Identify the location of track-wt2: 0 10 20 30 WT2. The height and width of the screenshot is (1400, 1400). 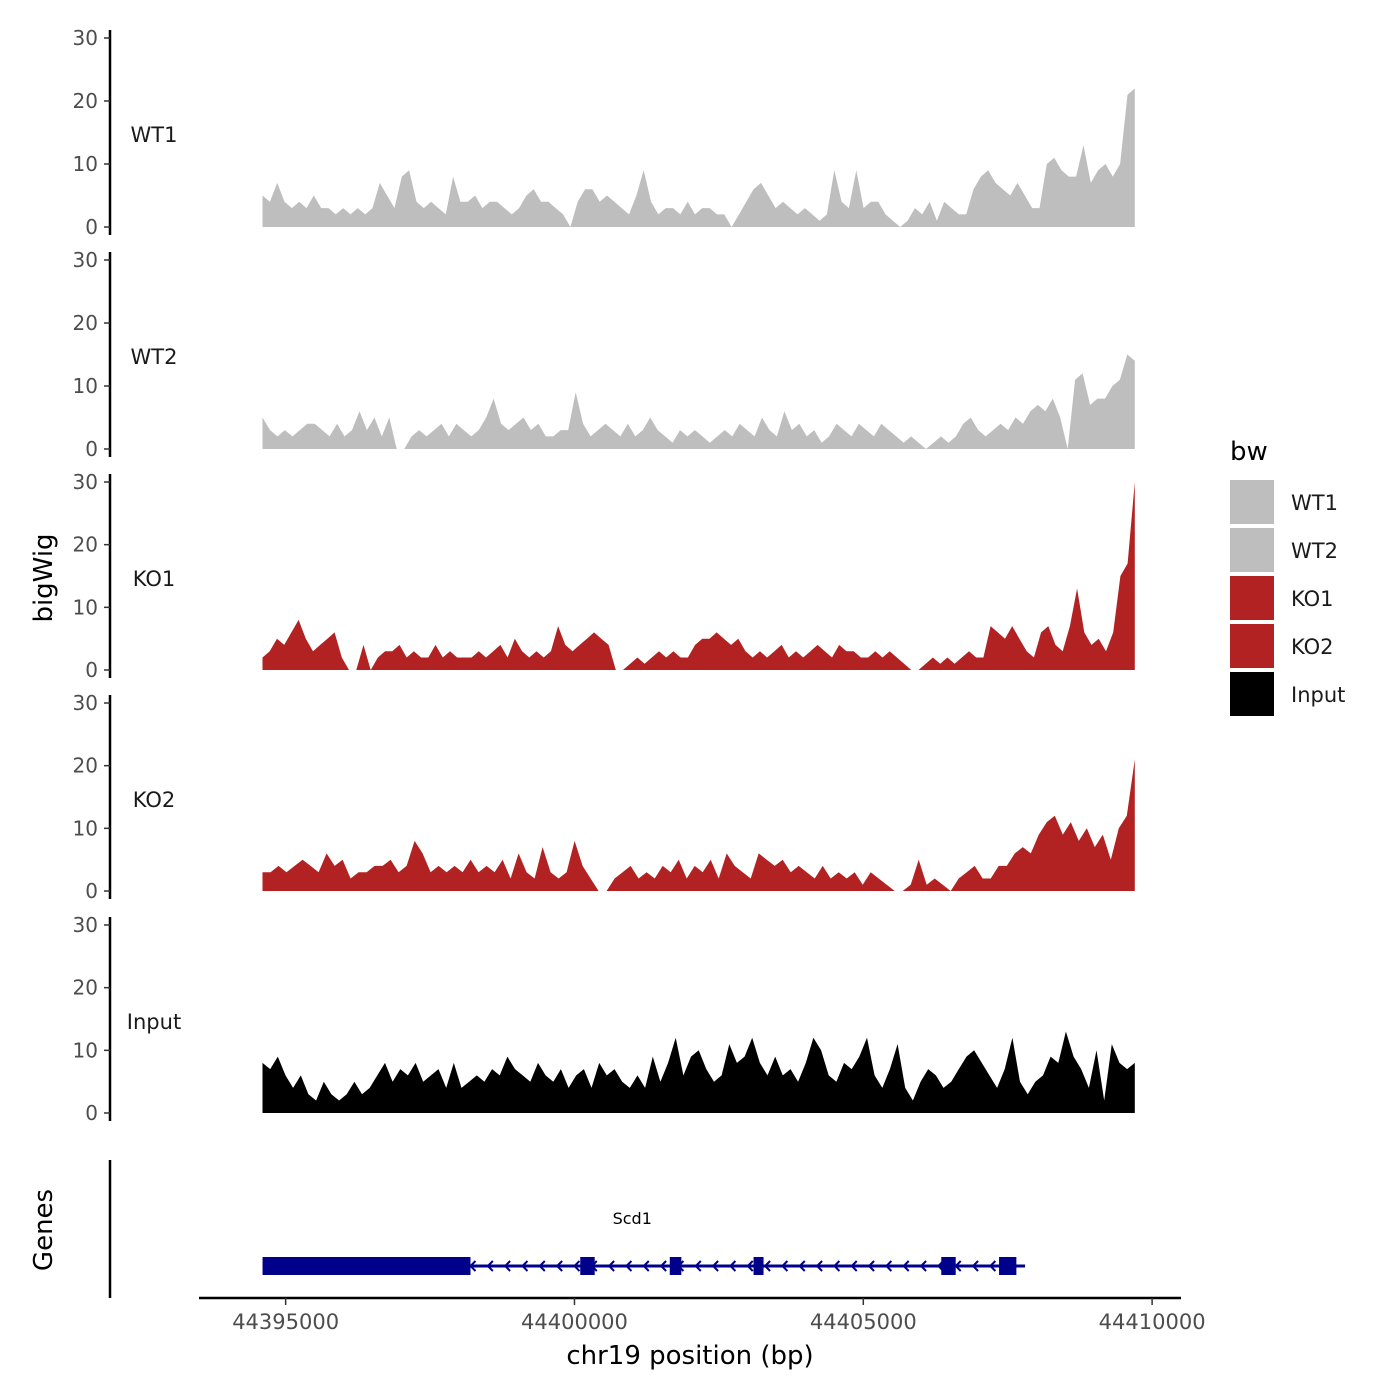
(604, 354).